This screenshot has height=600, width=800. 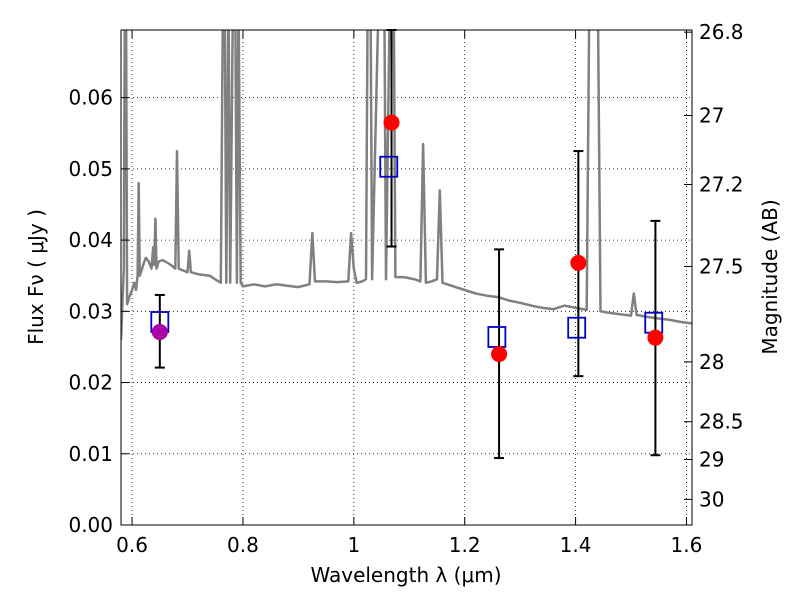 What do you see at coordinates (770, 276) in the screenshot?
I see `right-axis-title: Magnitude (AB)` at bounding box center [770, 276].